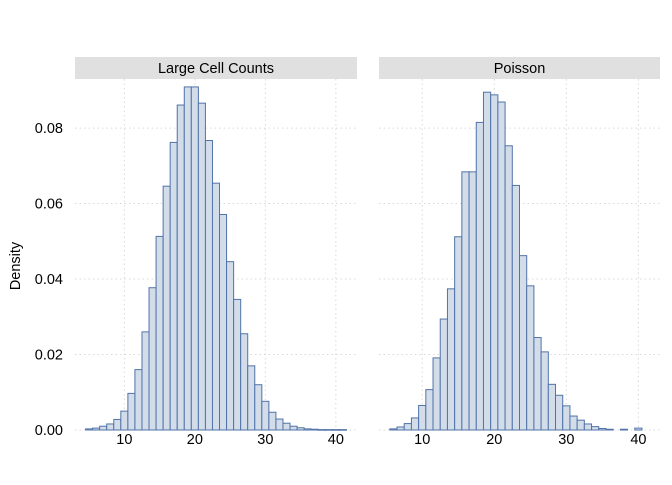 This screenshot has height=485, width=672. I want to click on facet-strip-label-left: Large Cell Counts, so click(216, 69).